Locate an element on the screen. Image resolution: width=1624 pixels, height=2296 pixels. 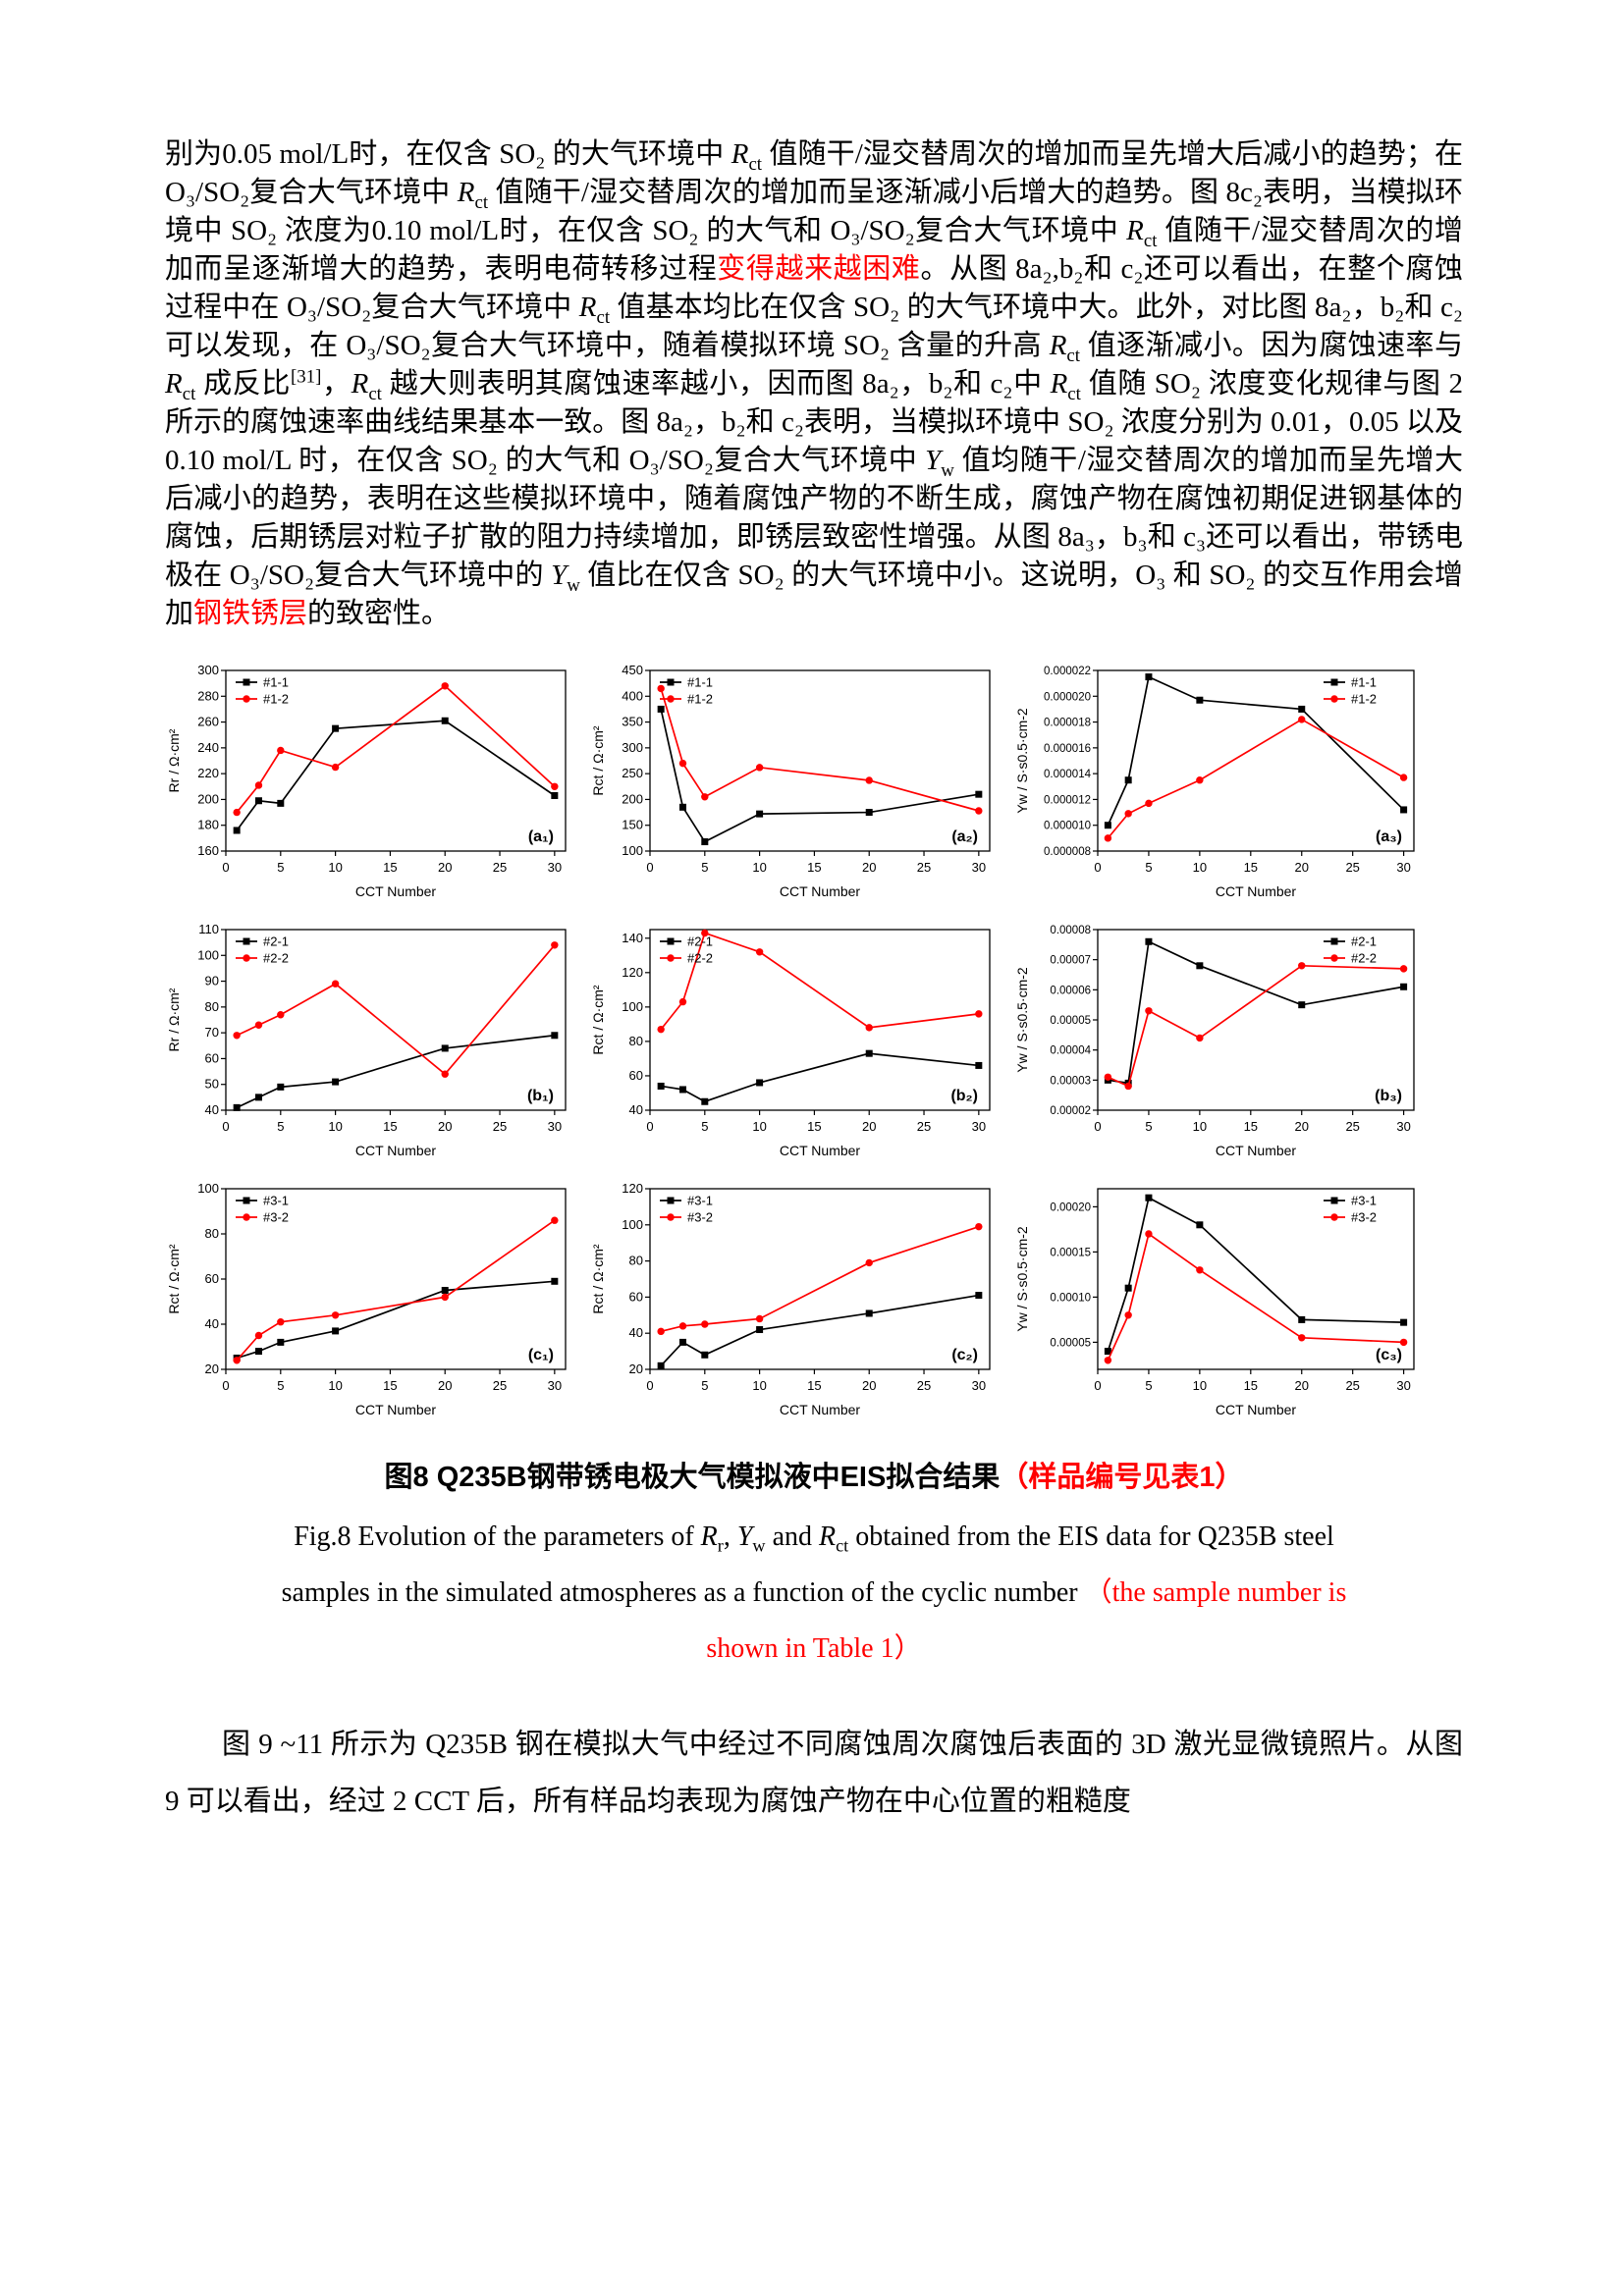
svg-text: 0.00003 is located at coordinates (1070, 1081).